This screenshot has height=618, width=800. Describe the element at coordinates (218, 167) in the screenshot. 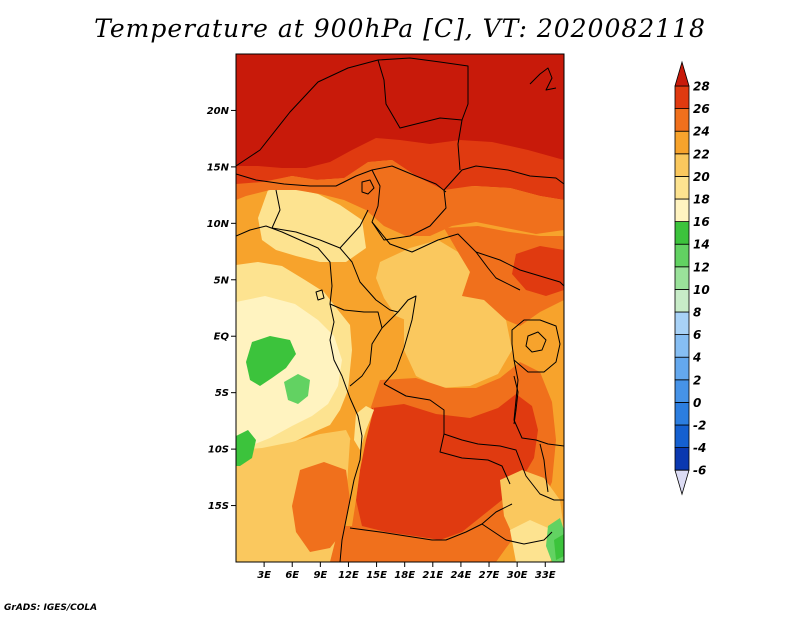

I see `lat-tick-label: 15N` at that location.